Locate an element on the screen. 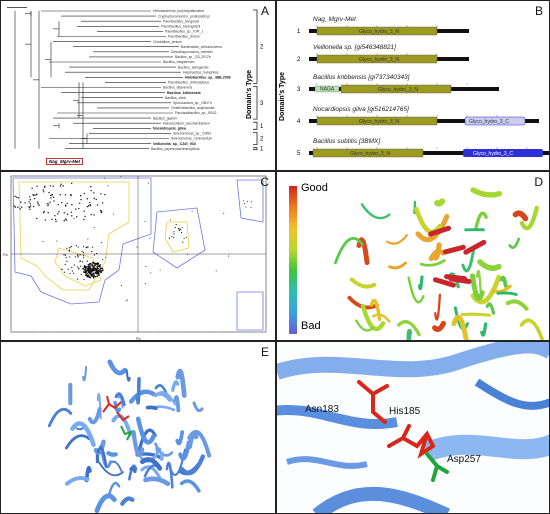  tree-leaf: Veillonella_sp._CAG_933 is located at coordinates (174, 144).